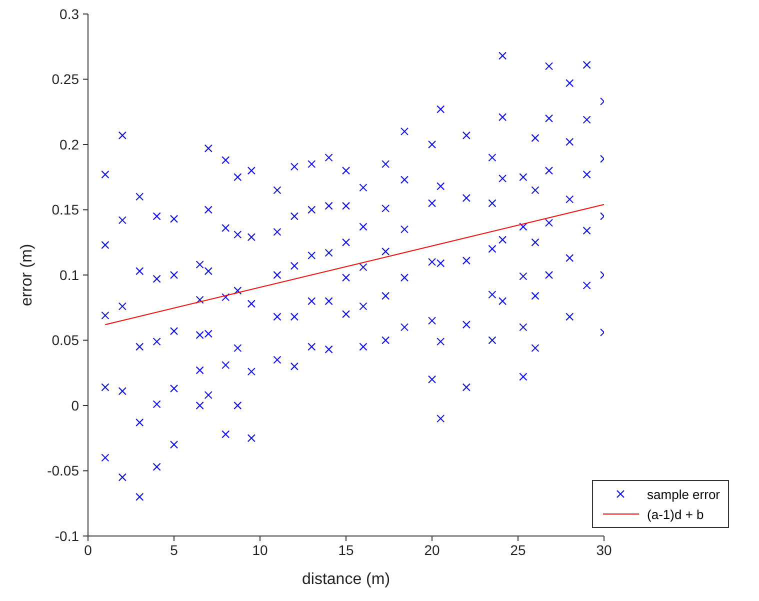 This screenshot has width=759, height=601. Describe the element at coordinates (67, 536) in the screenshot. I see `y-tick-label: -0.1` at that location.